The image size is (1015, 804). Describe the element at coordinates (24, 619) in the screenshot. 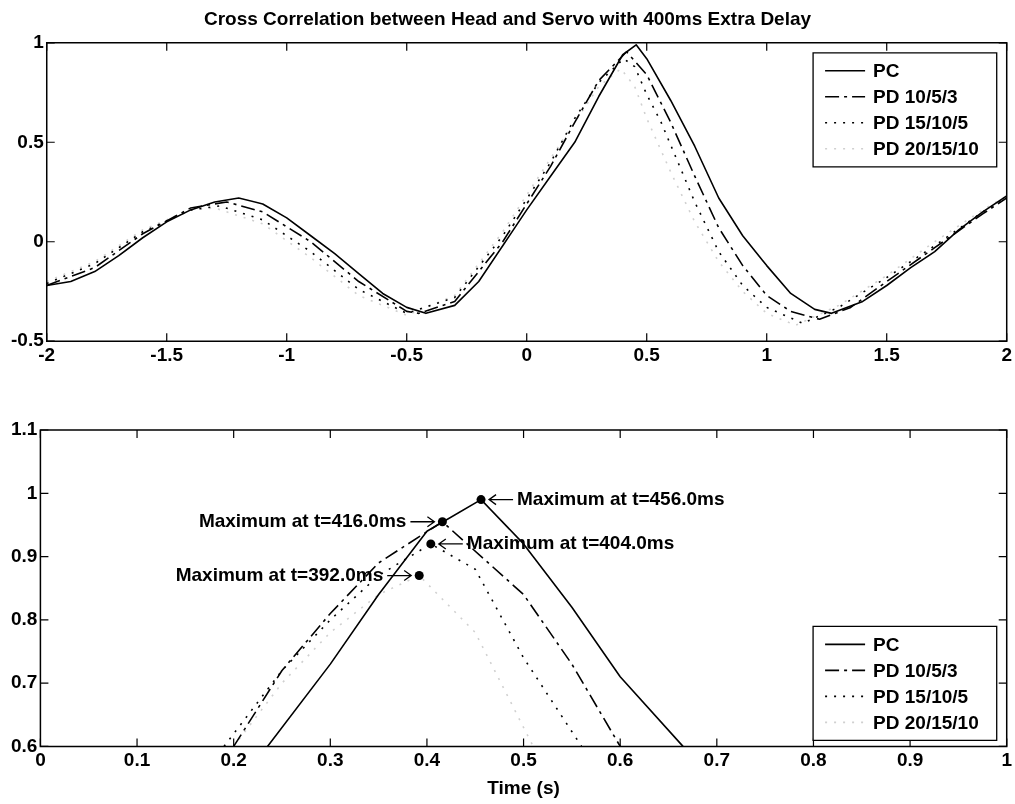

I see `y-tick-label: 0.8` at that location.